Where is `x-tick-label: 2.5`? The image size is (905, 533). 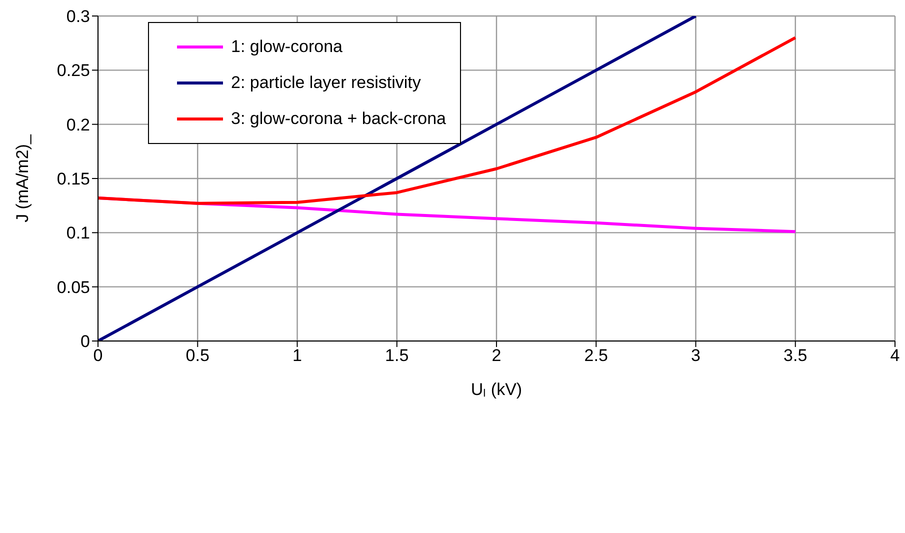 x-tick-label: 2.5 is located at coordinates (596, 356).